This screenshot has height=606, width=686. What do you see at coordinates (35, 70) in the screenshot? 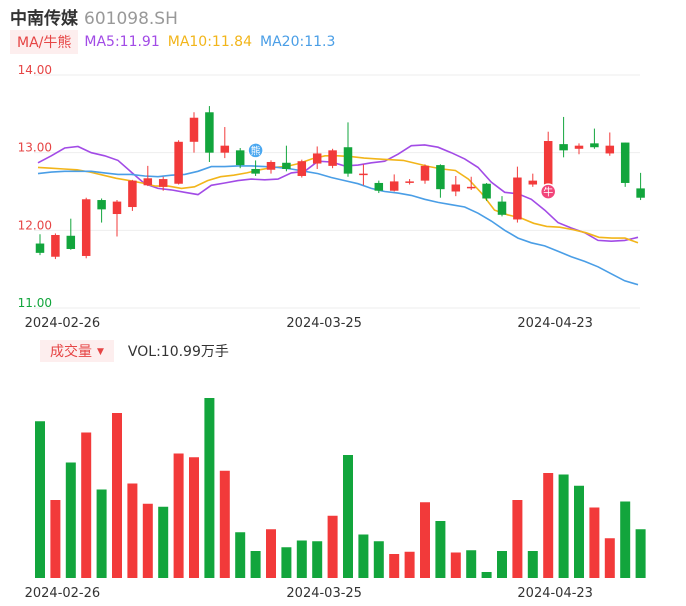
I see `y-tick-label: 14.00` at bounding box center [35, 70].